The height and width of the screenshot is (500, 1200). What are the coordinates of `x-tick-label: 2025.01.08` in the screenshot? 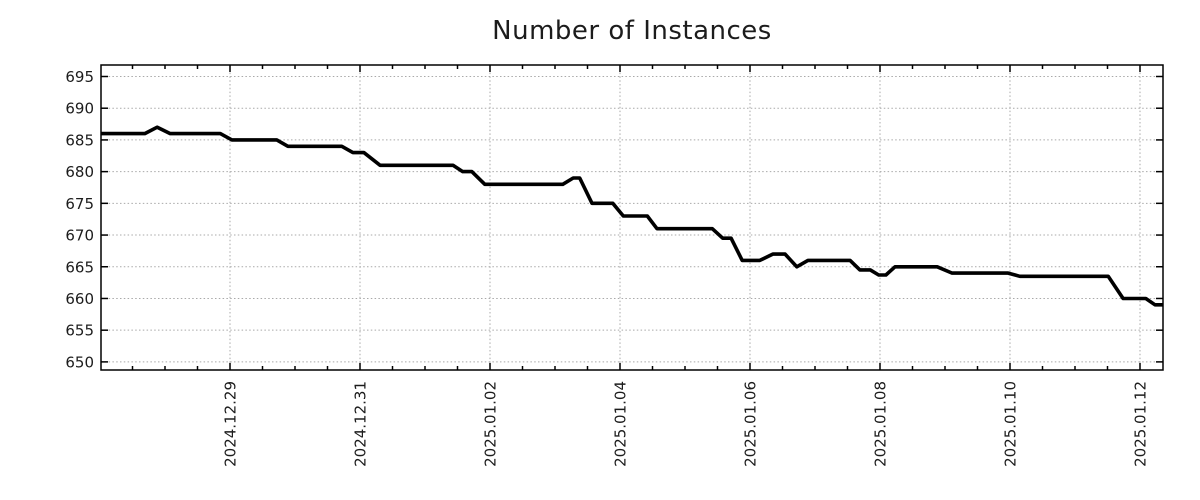 It's located at (881, 424).